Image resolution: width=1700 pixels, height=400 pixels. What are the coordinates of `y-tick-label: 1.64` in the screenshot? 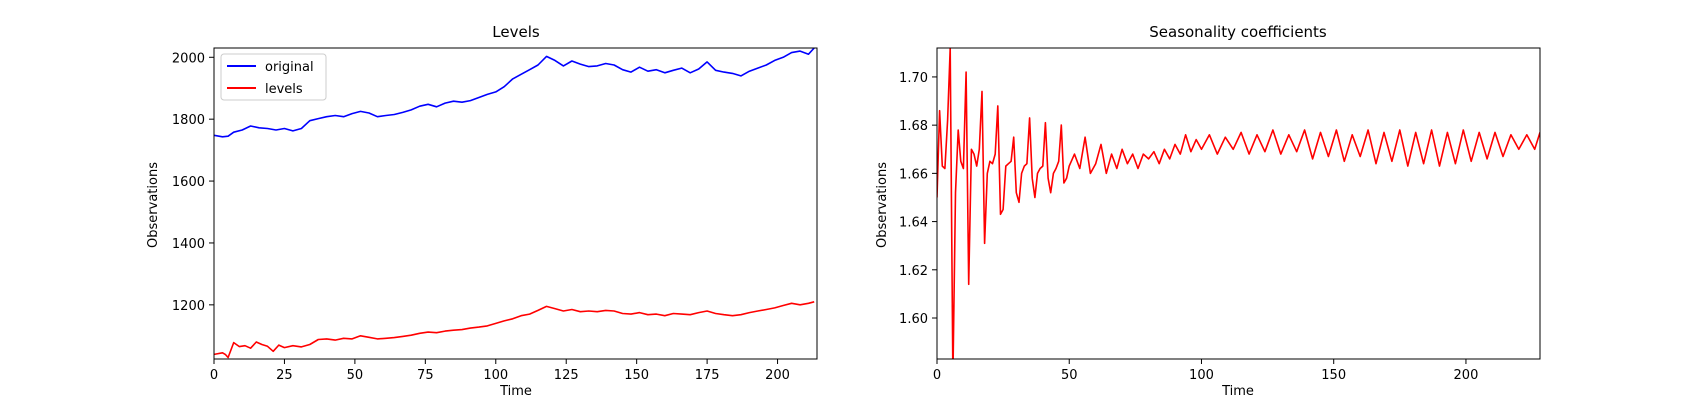 It's located at (913, 223).